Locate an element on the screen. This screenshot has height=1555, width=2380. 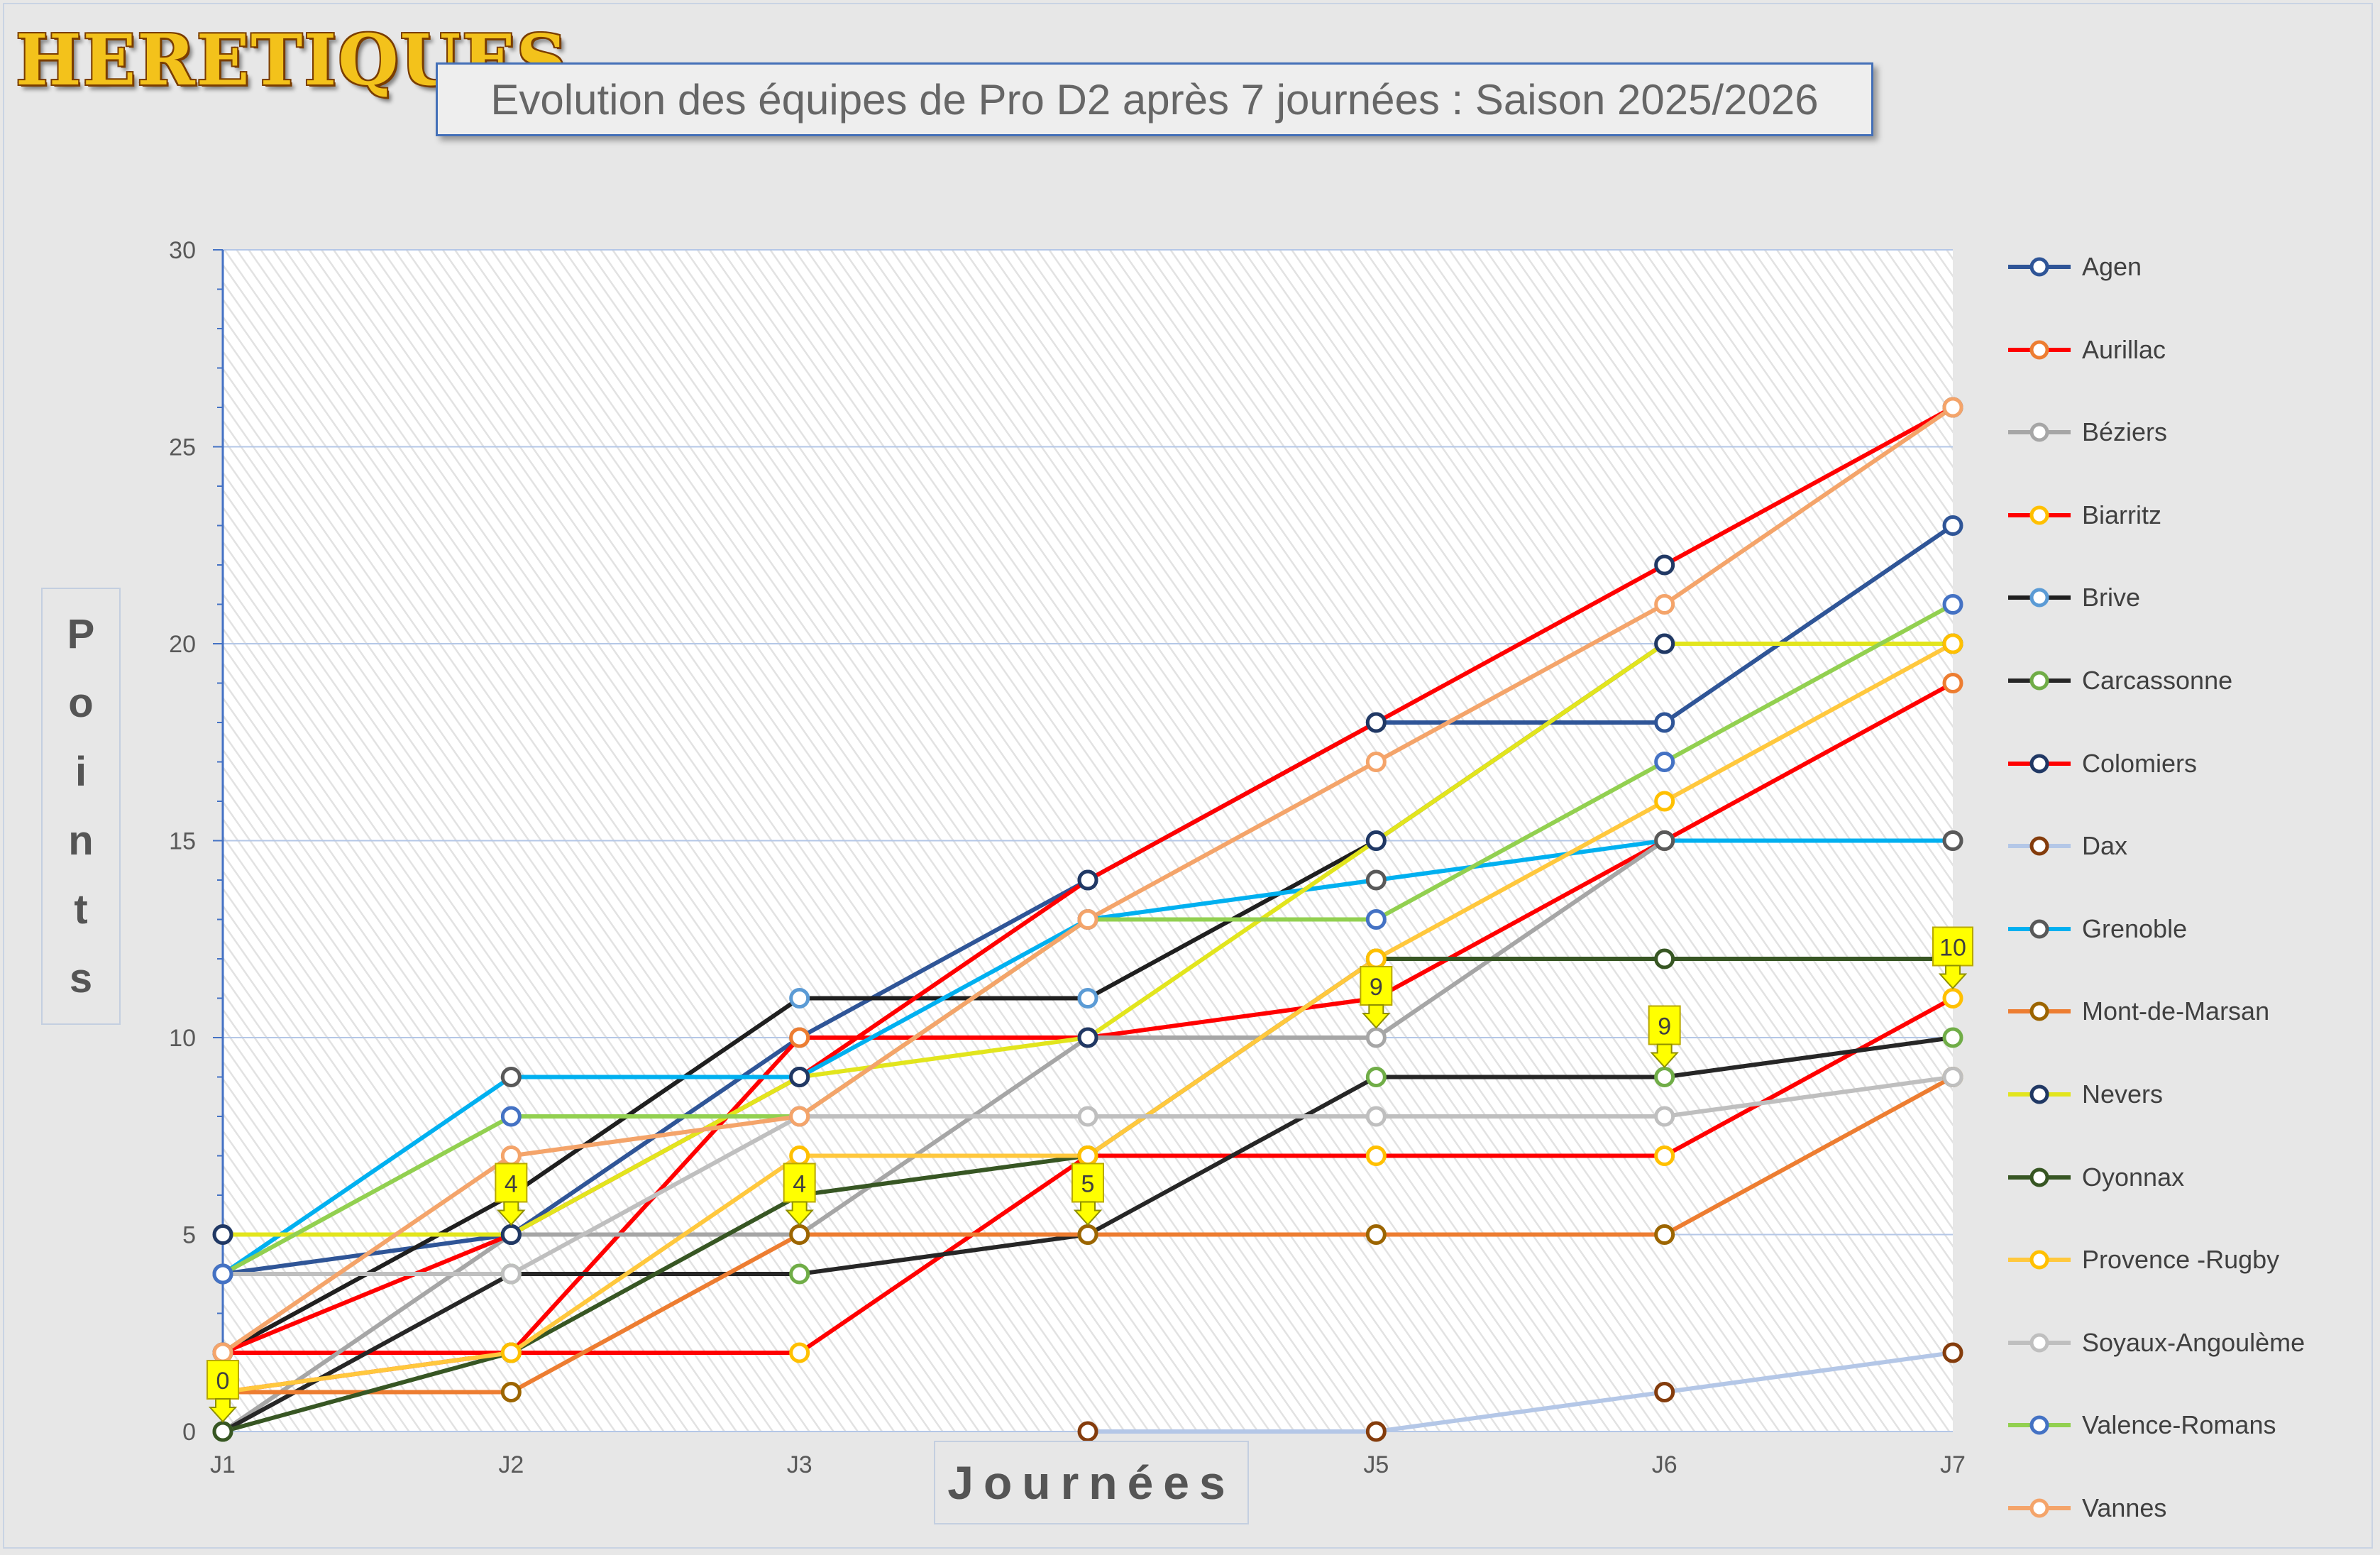
y-axis-title-letter: s is located at coordinates (81, 978).